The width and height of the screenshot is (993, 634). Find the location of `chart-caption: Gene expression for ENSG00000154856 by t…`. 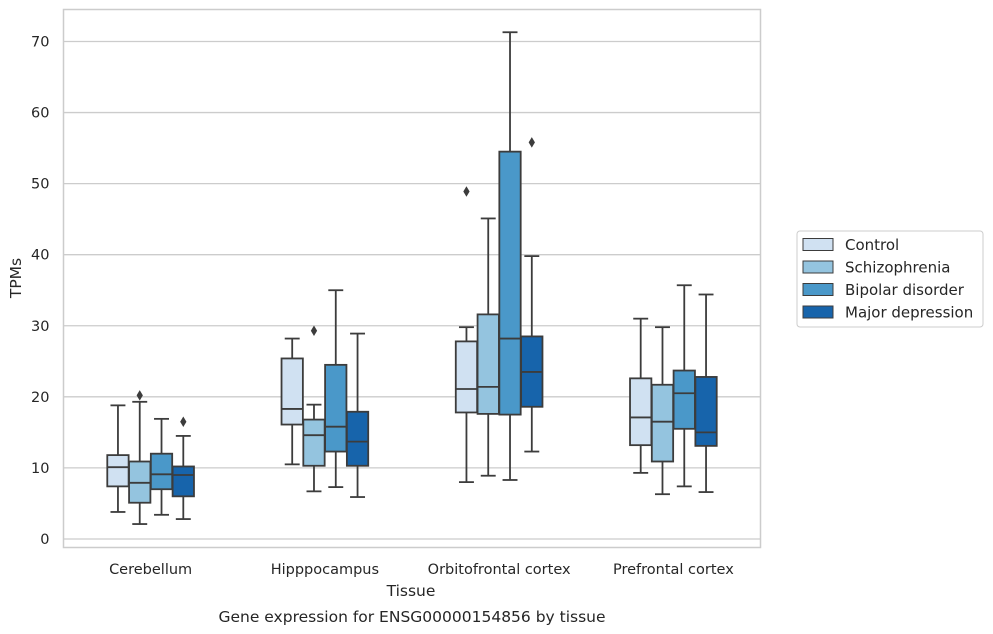

chart-caption: Gene expression for ENSG00000154856 by t… is located at coordinates (411, 617).